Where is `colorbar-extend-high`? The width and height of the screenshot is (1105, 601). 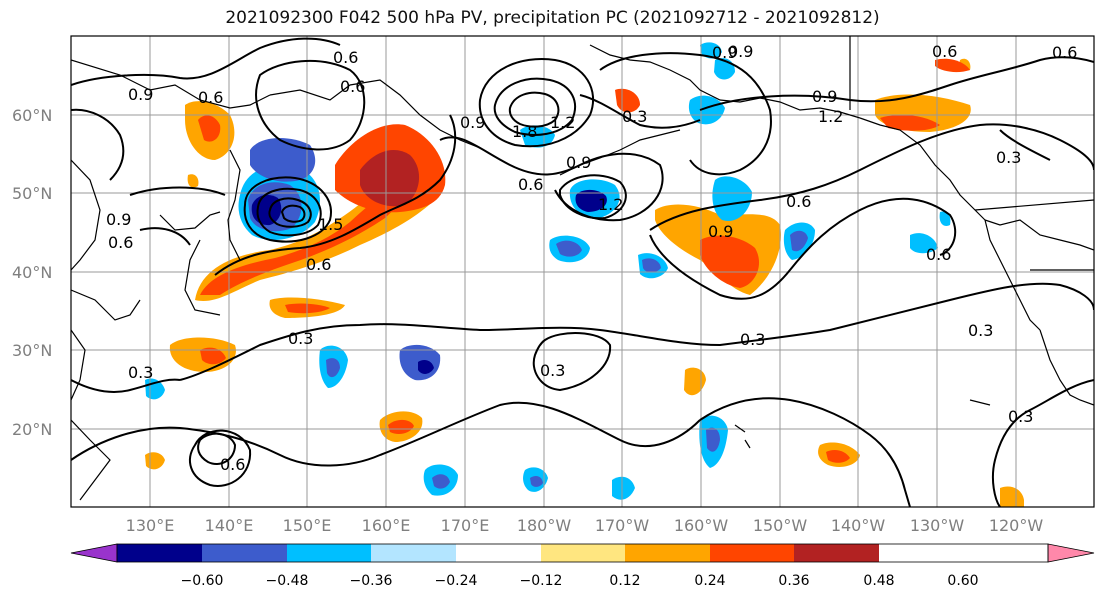 colorbar-extend-high is located at coordinates (1071, 553).